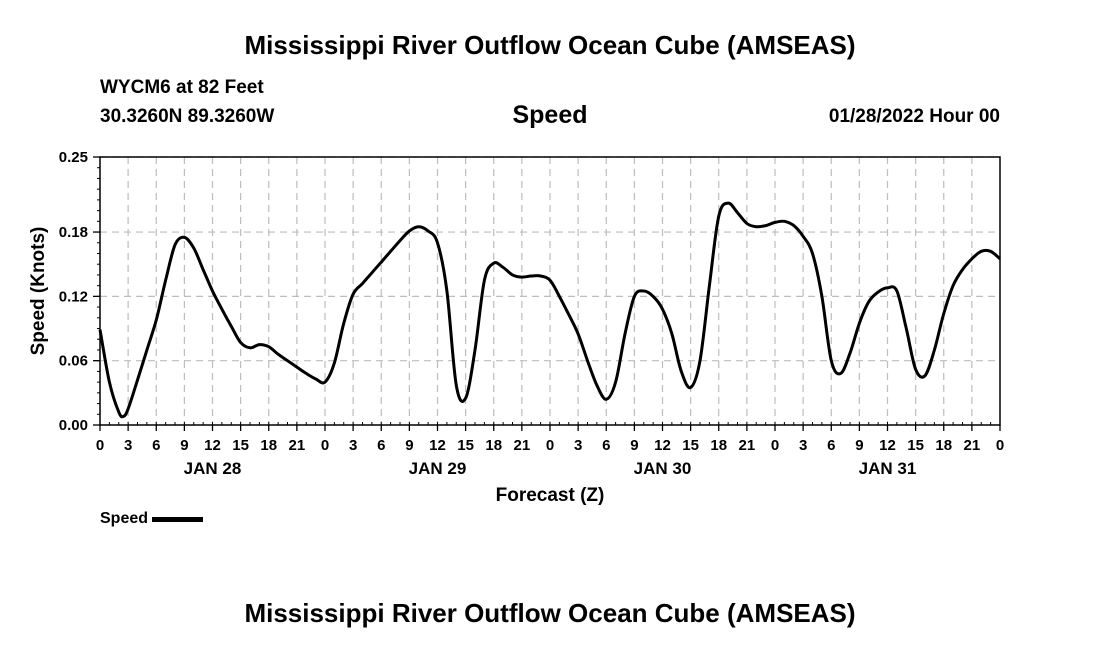 This screenshot has width=1100, height=650. I want to click on x-axis-label: Forecast (Z), so click(550, 495).